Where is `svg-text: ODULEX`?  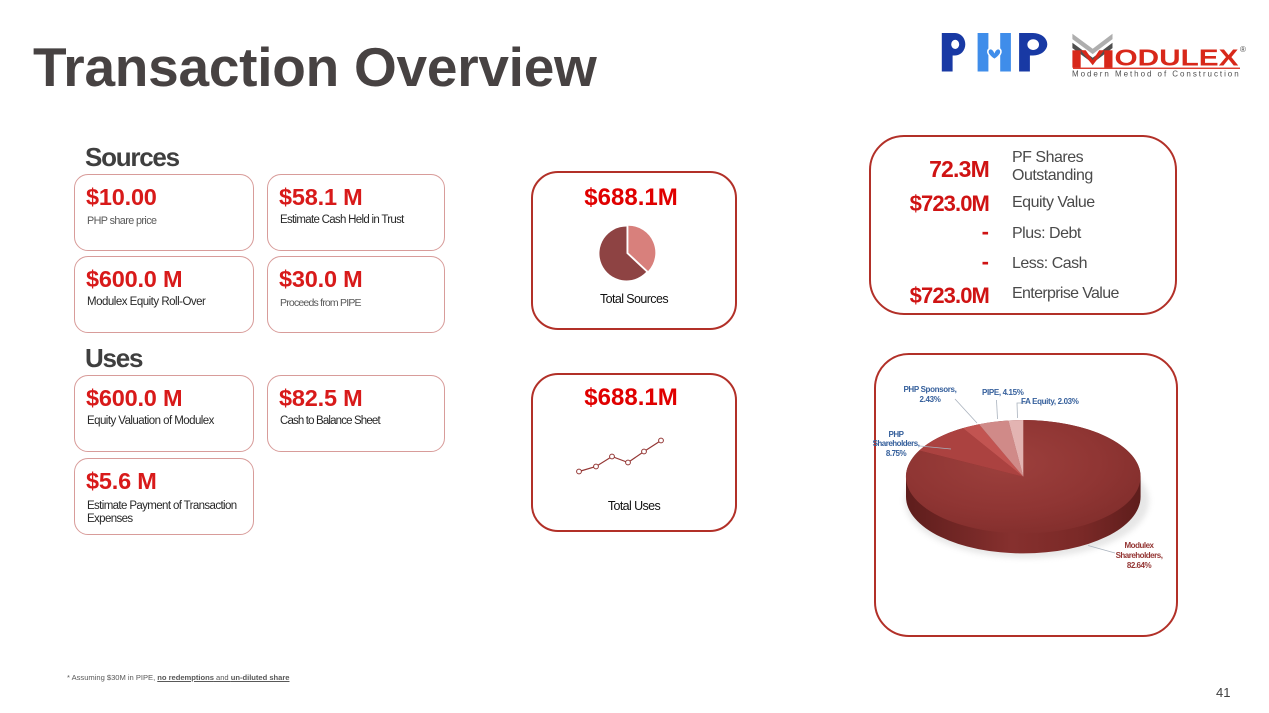 svg-text: ODULEX is located at coordinates (1177, 58).